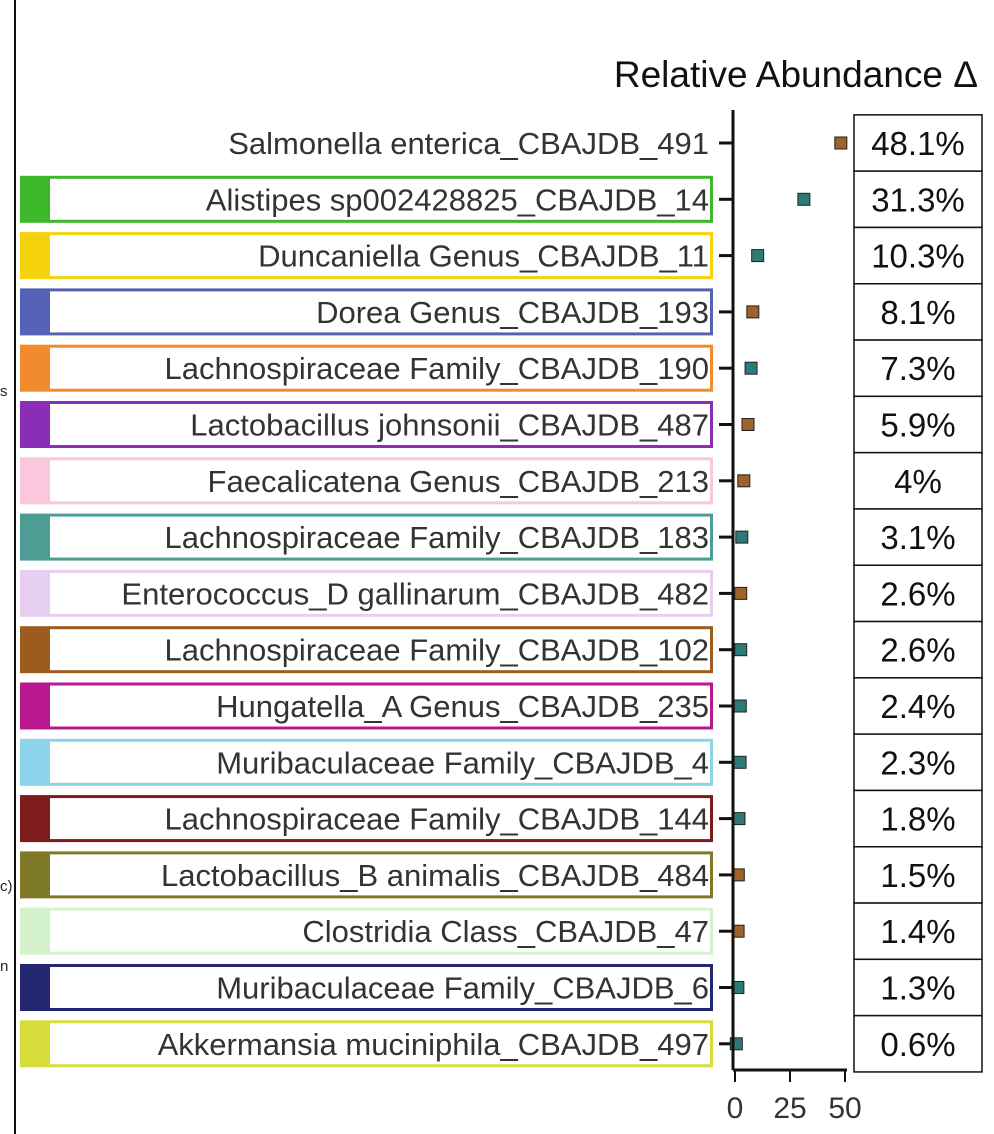  What do you see at coordinates (917, 706) in the screenshot?
I see `value-label: 2.4%` at bounding box center [917, 706].